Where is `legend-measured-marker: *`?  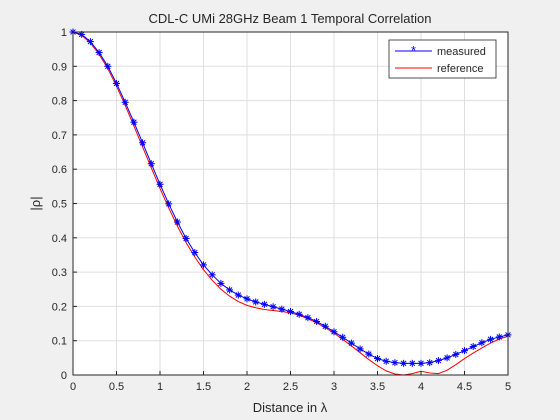
legend-measured-marker: * is located at coordinates (413, 50).